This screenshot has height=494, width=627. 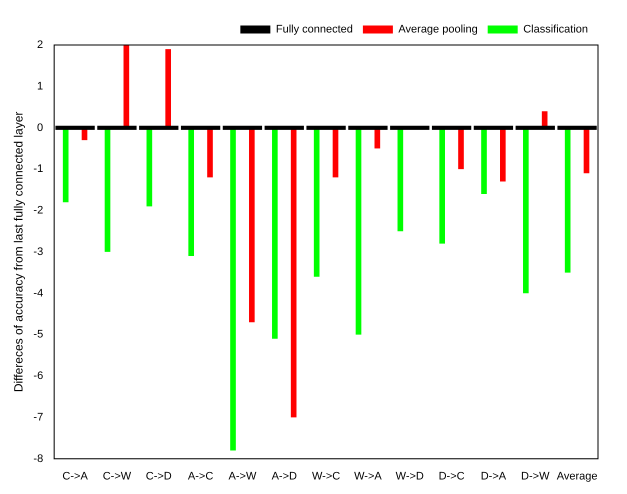 What do you see at coordinates (38, 334) in the screenshot?
I see `y-tick-label: -5` at bounding box center [38, 334].